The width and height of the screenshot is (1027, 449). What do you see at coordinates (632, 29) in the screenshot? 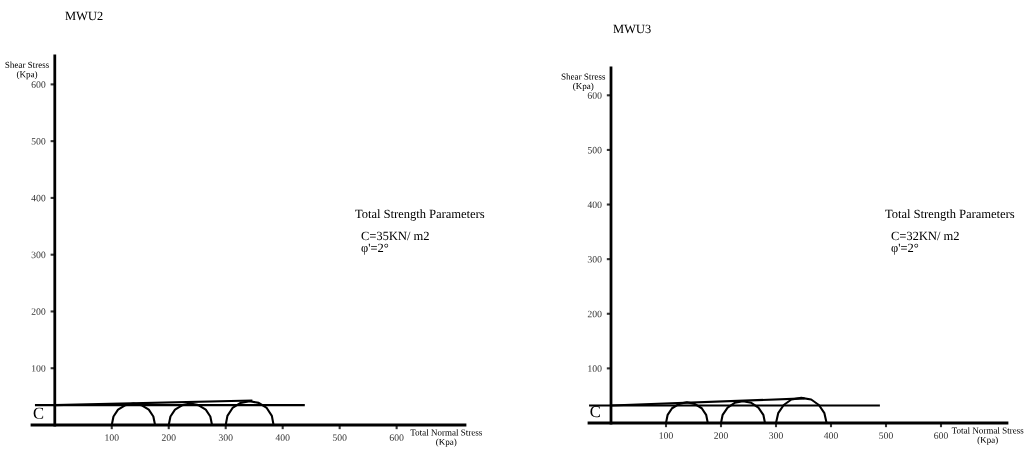
I see `chart-title: MWU3` at bounding box center [632, 29].